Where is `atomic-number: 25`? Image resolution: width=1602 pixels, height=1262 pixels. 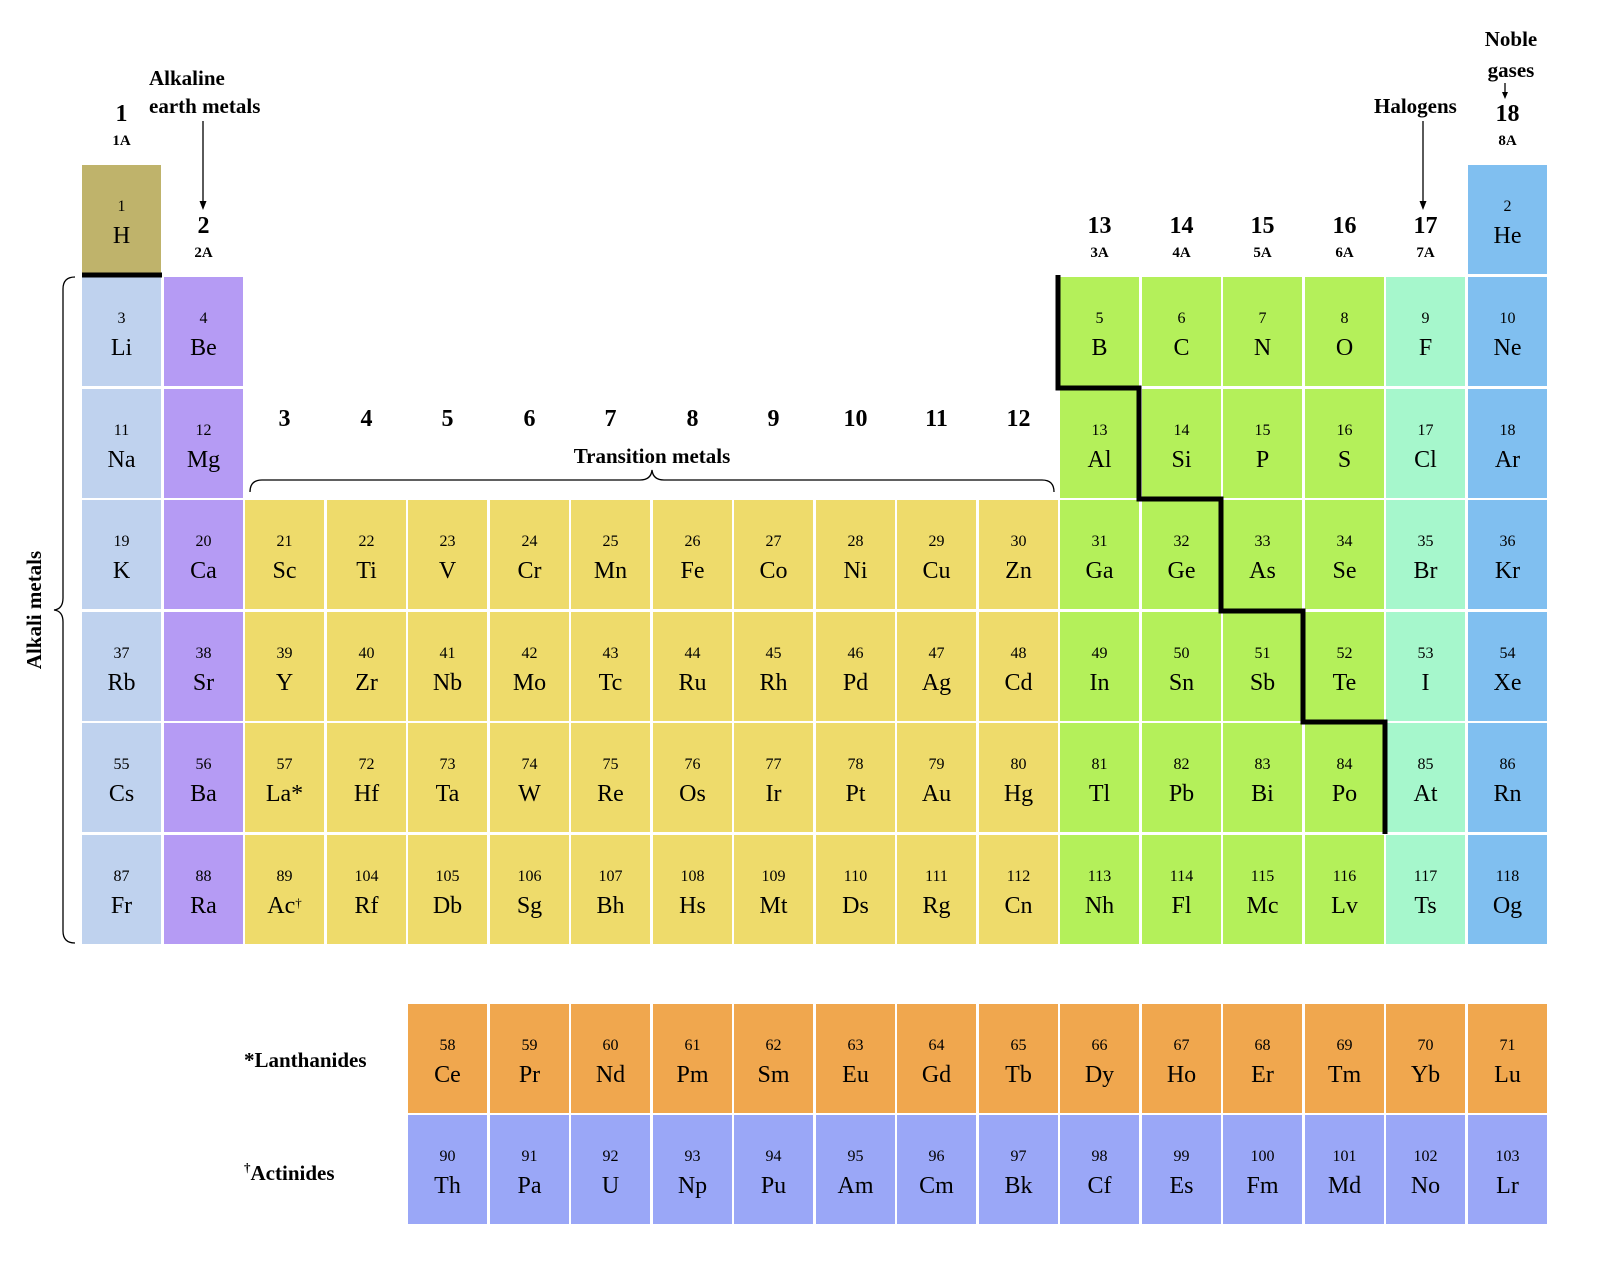
atomic-number: 25 is located at coordinates (610, 541).